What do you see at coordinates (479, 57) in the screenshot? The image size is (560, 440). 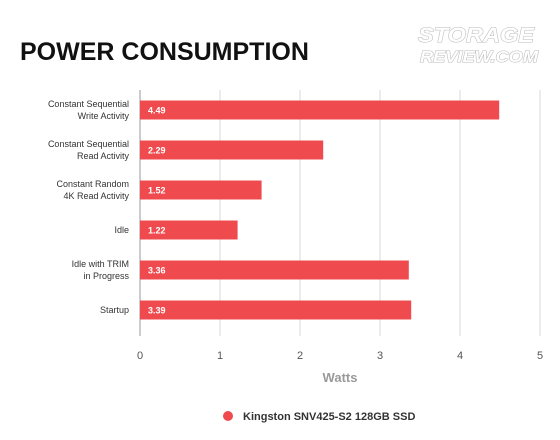 I see `logo-line-2: REVIEW.COM` at bounding box center [479, 57].